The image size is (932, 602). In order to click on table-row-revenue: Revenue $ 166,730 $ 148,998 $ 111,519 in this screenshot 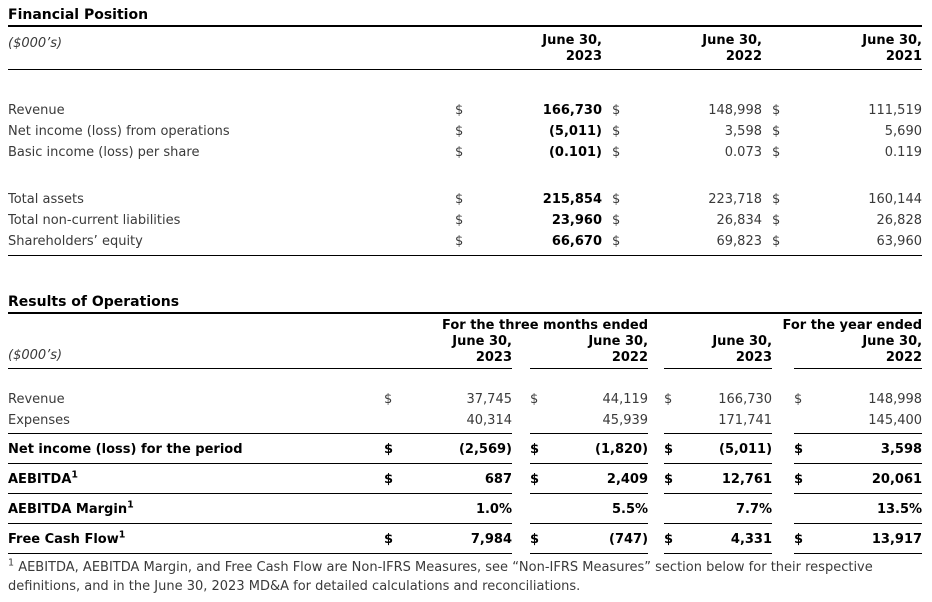, I will do `click(465, 110)`.